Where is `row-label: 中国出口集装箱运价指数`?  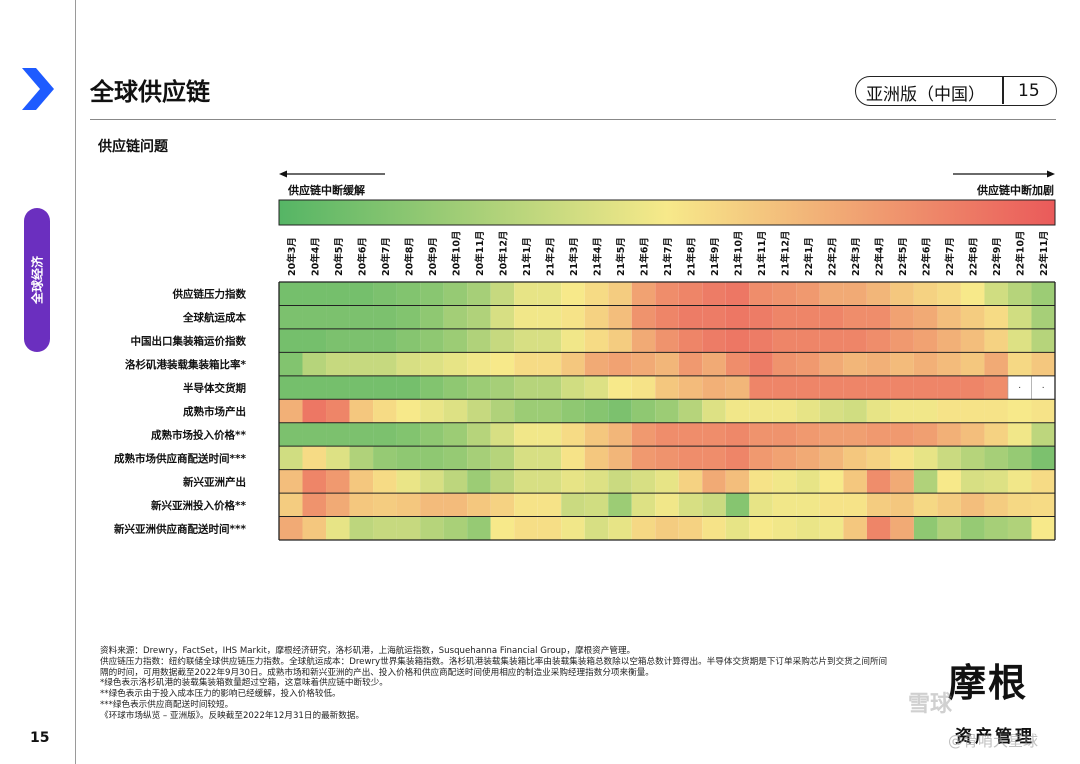
row-label: 中国出口集装箱运价指数 is located at coordinates (189, 341).